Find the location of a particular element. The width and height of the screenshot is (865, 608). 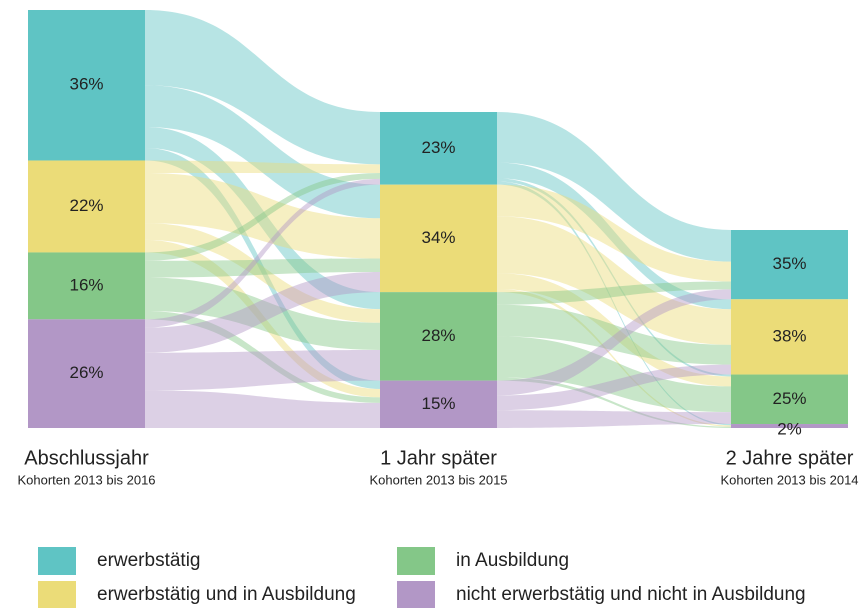

stage-label: 2 Jahre später is located at coordinates (790, 458).